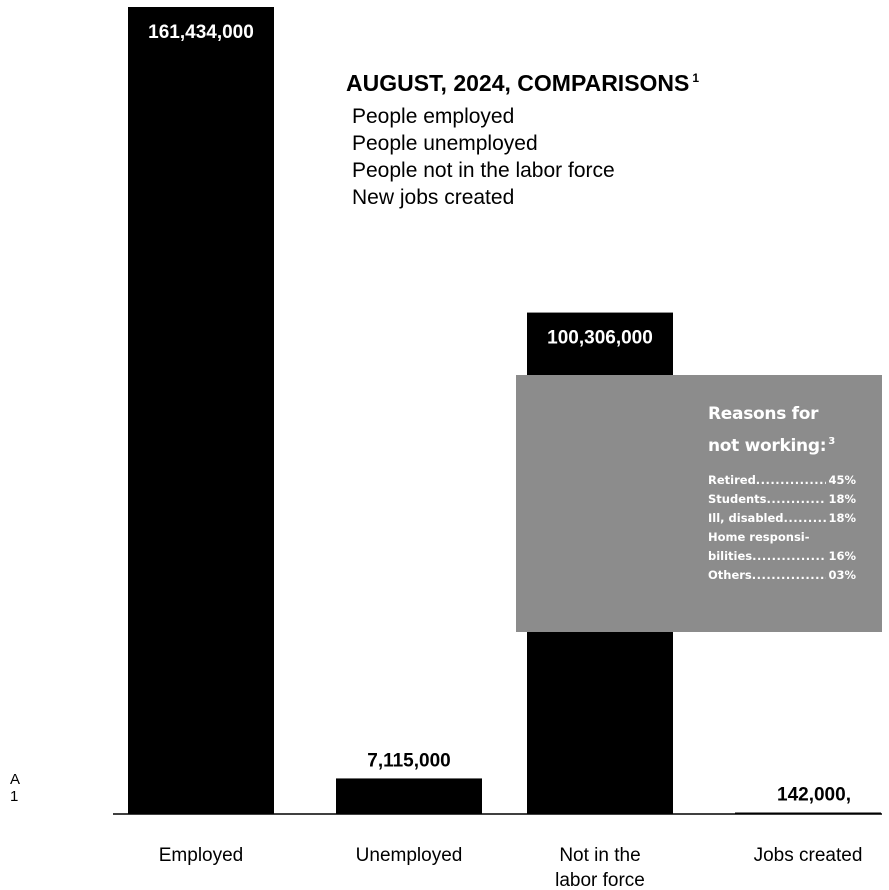 This screenshot has width=889, height=890. I want to click on reason-row-ill-disabled: Ill, disabled 18%, so click(782, 518).